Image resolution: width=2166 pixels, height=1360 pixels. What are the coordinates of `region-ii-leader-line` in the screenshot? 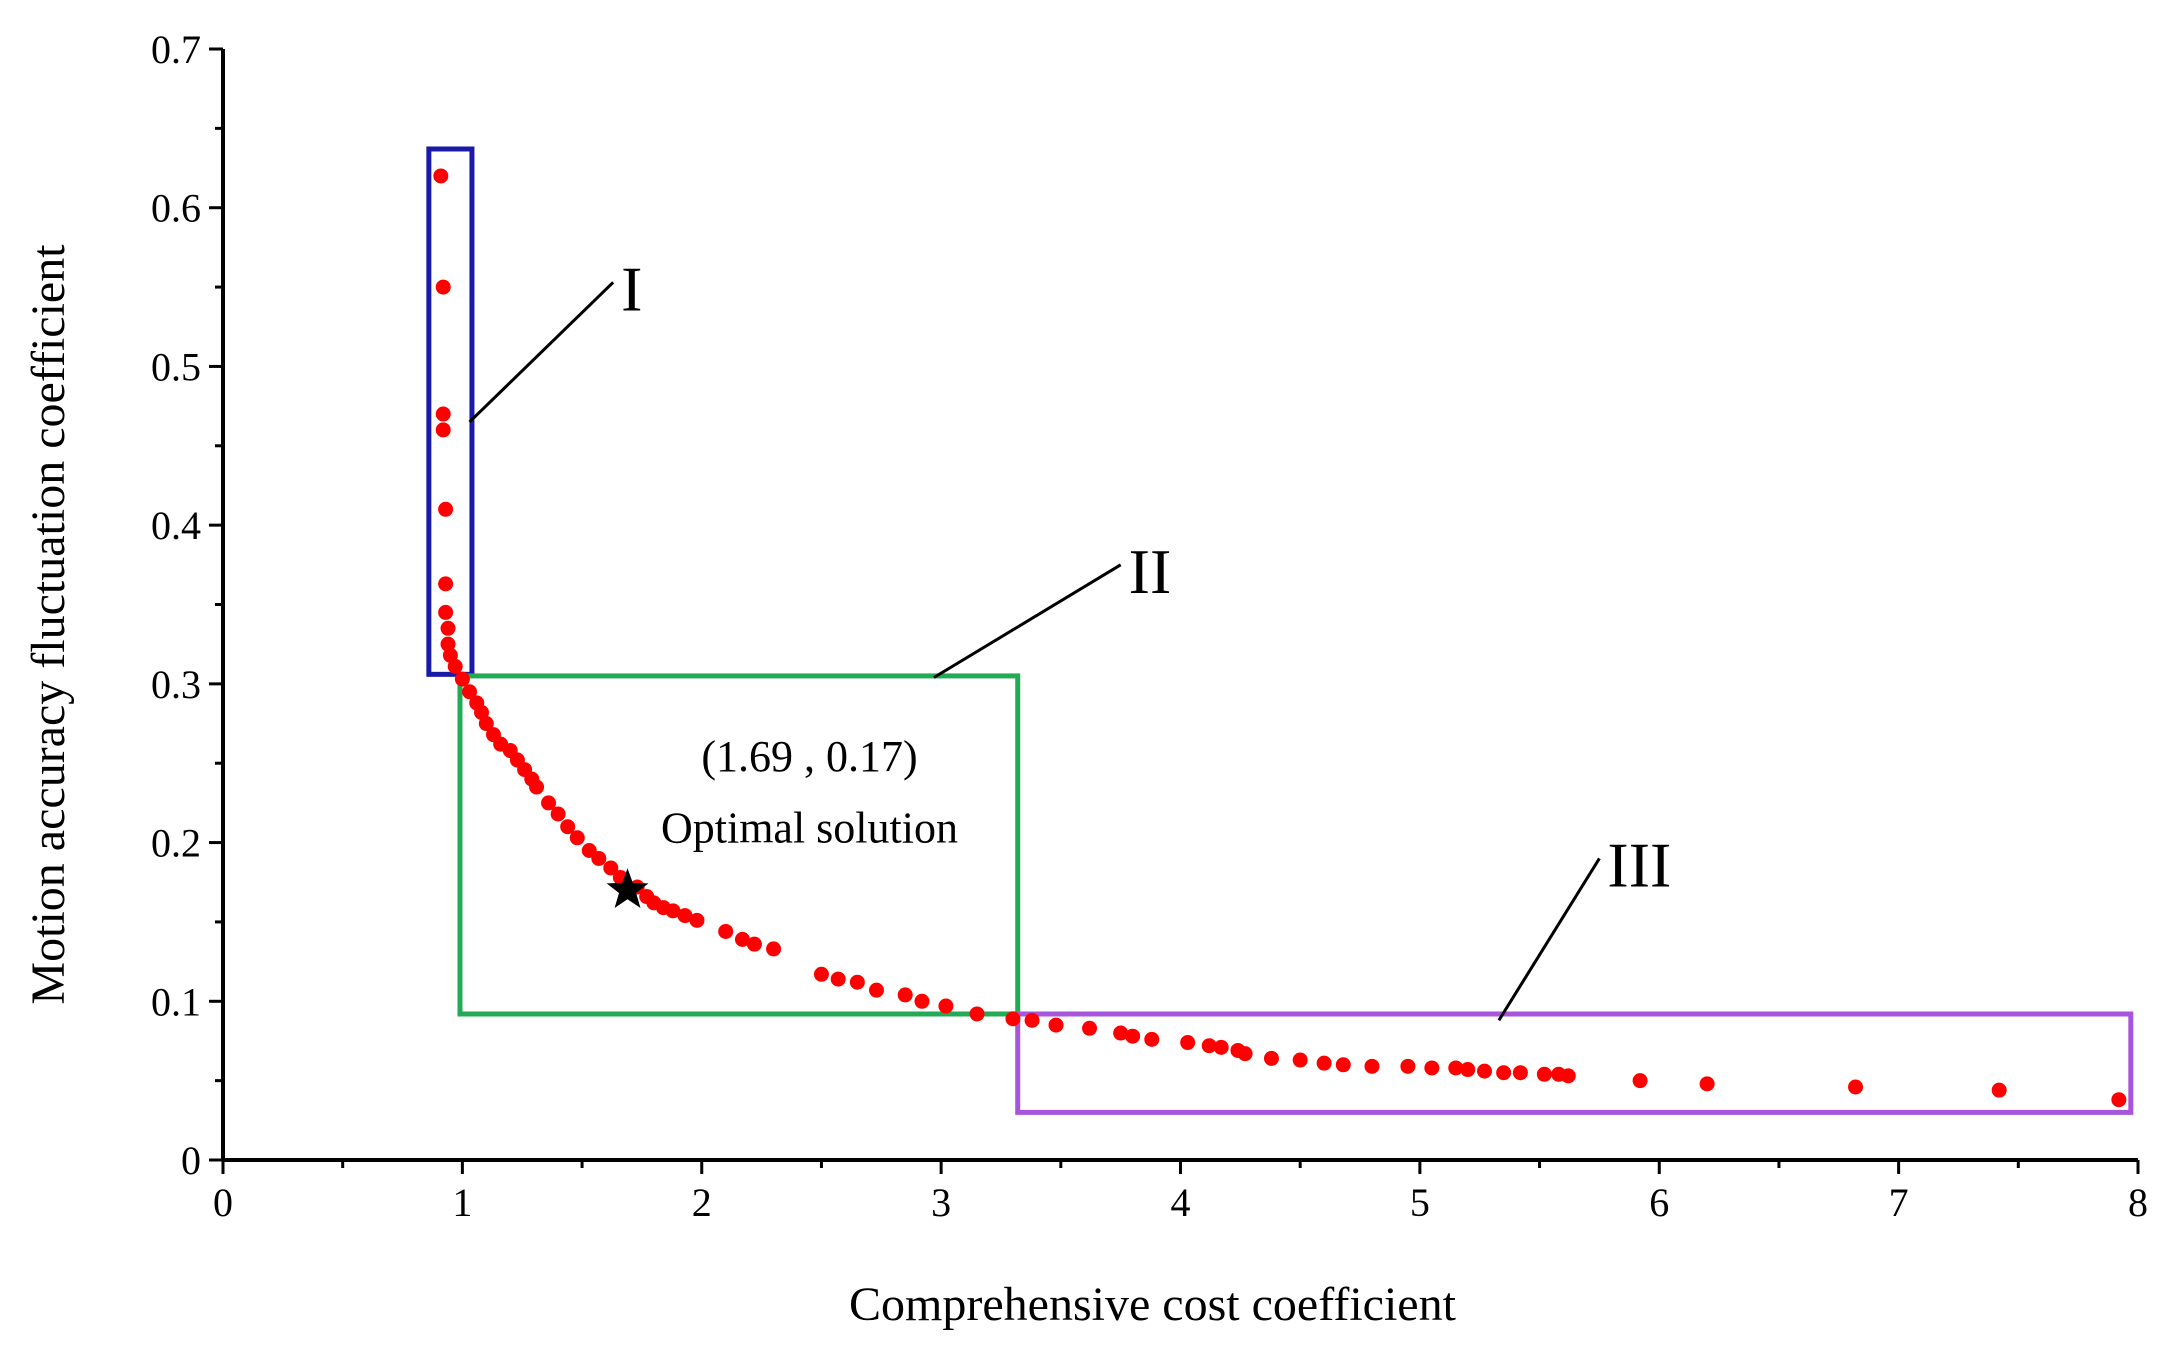 It's located at (1027, 621).